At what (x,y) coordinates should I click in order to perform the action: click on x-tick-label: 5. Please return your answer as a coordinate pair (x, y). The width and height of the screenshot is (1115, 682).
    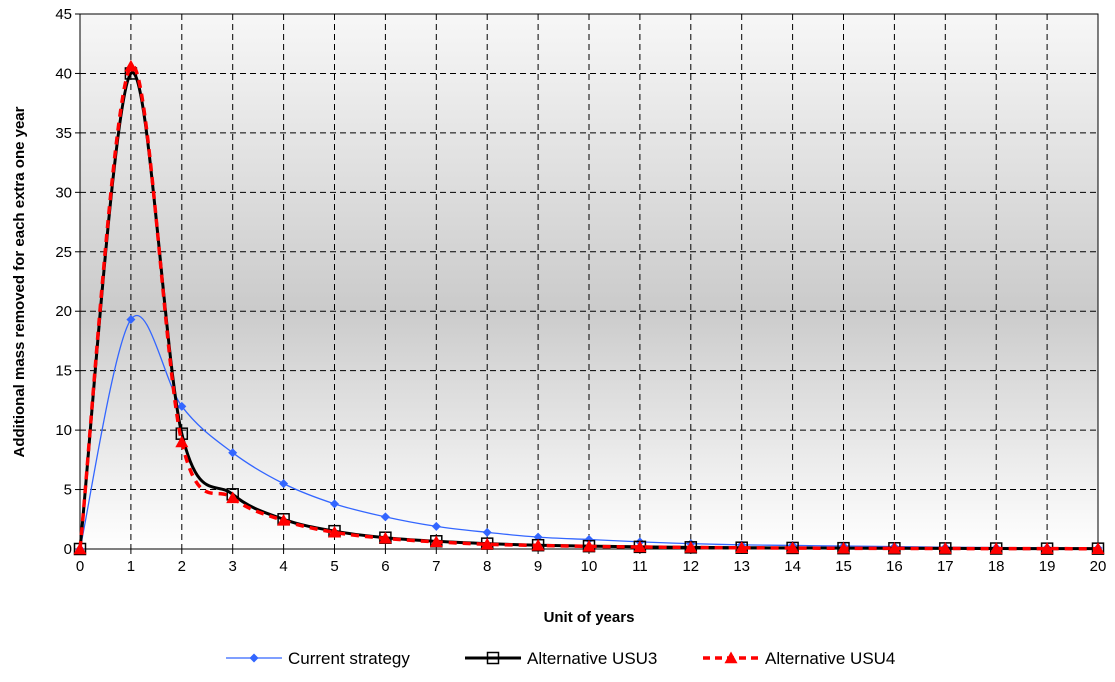
    Looking at the image, I should click on (334, 566).